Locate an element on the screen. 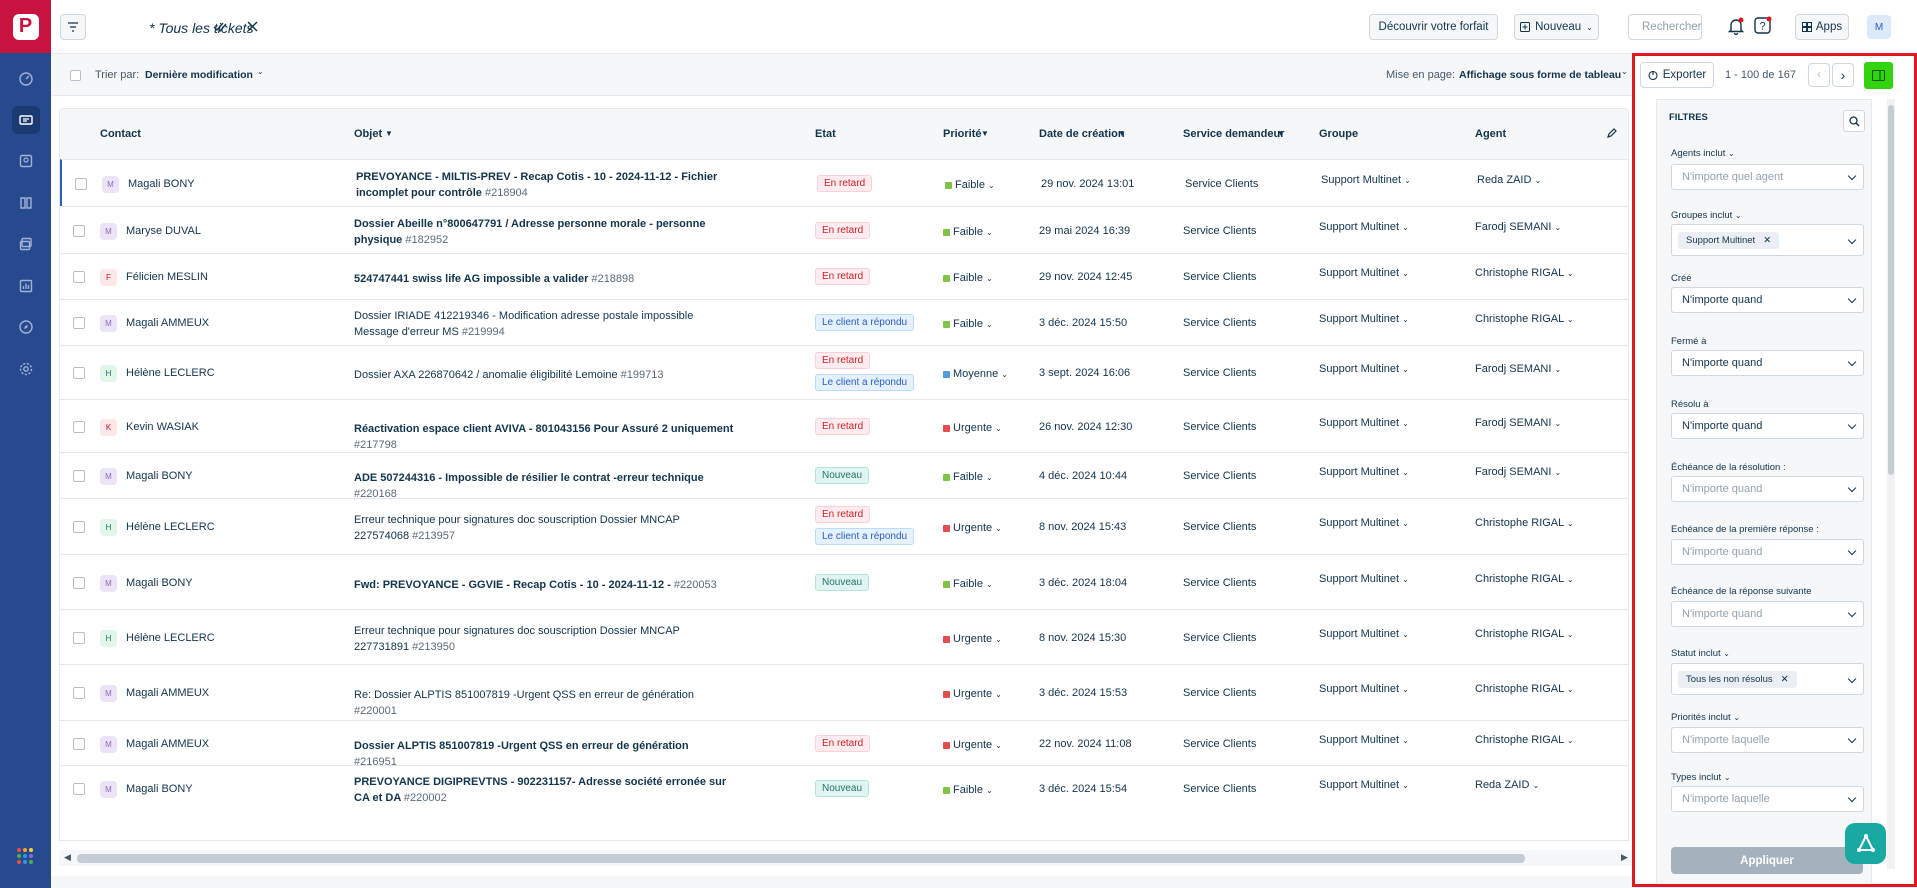 The image size is (1917, 888). col-service: Service demandeur is located at coordinates (1234, 134).